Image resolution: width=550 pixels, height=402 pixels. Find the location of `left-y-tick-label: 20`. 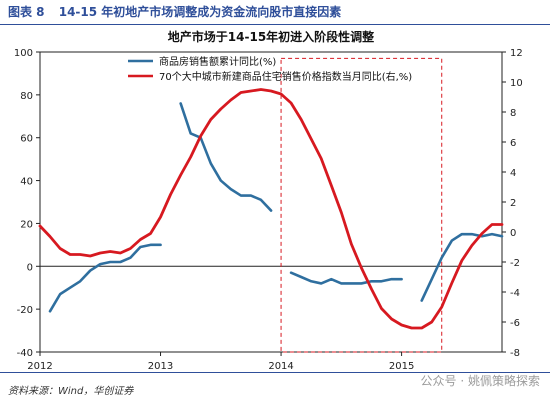

left-y-tick-label: 20 is located at coordinates (26, 224).